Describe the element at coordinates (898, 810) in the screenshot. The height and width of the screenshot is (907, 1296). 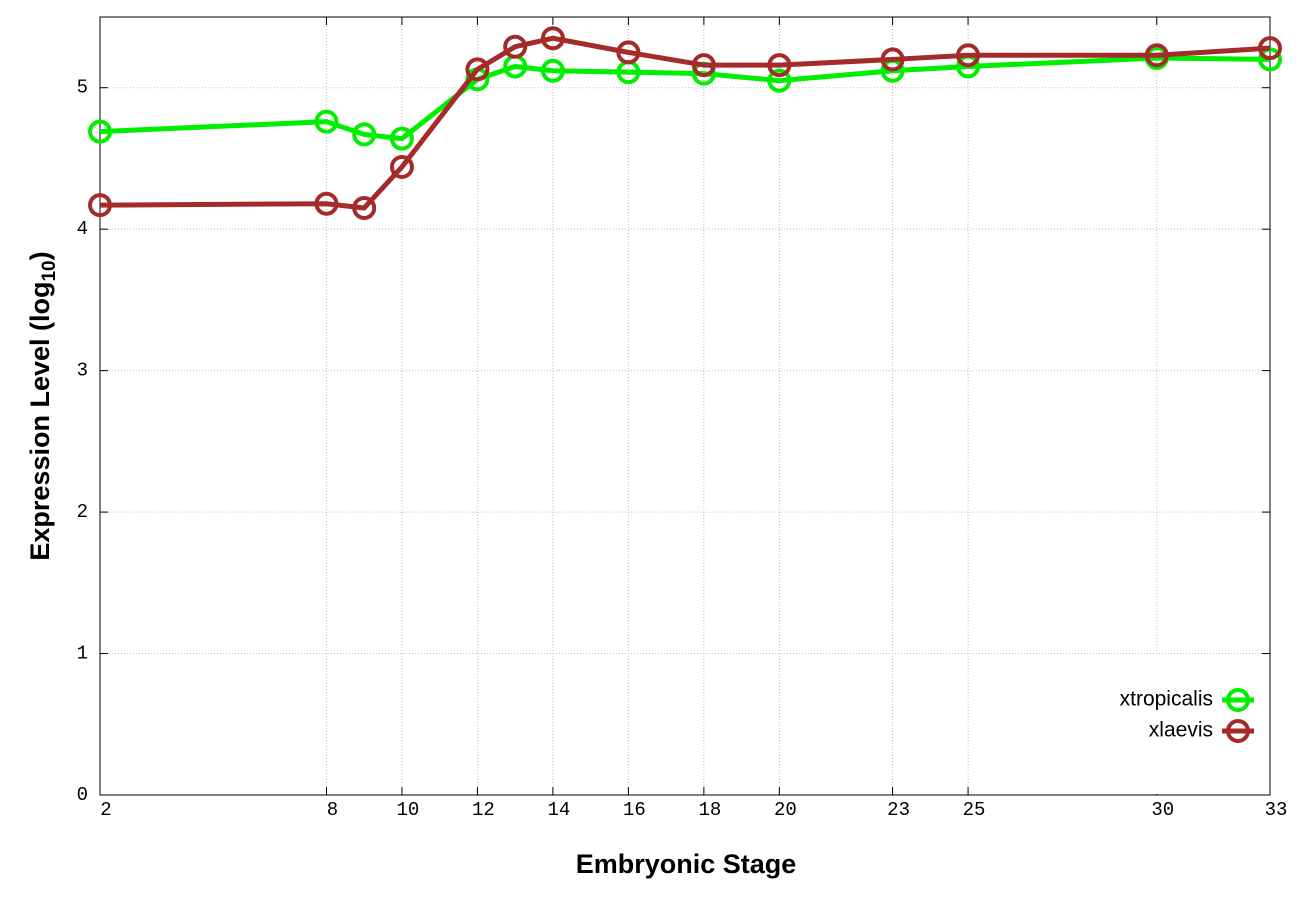
I see `x-tick-label: 23` at that location.